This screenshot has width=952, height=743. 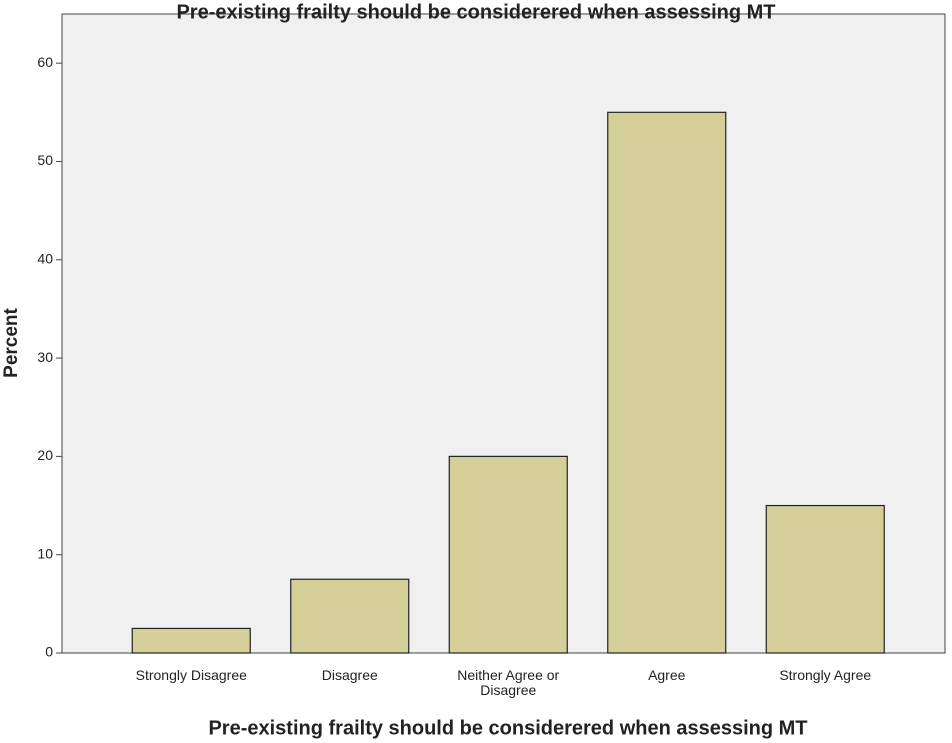 I want to click on x-tick-label: Strongly Agree, so click(x=825, y=675).